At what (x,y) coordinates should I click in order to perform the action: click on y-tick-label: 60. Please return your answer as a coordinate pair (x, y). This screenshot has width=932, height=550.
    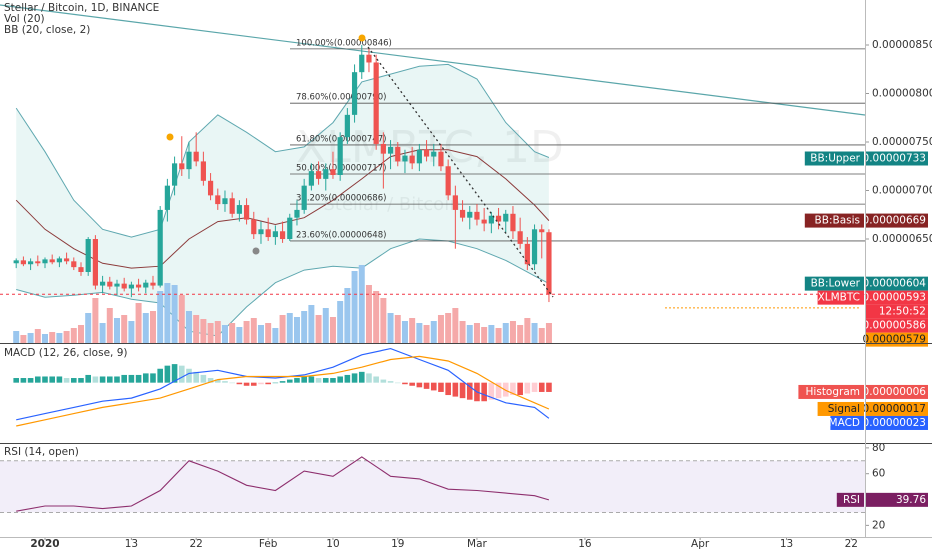
    Looking at the image, I should click on (878, 474).